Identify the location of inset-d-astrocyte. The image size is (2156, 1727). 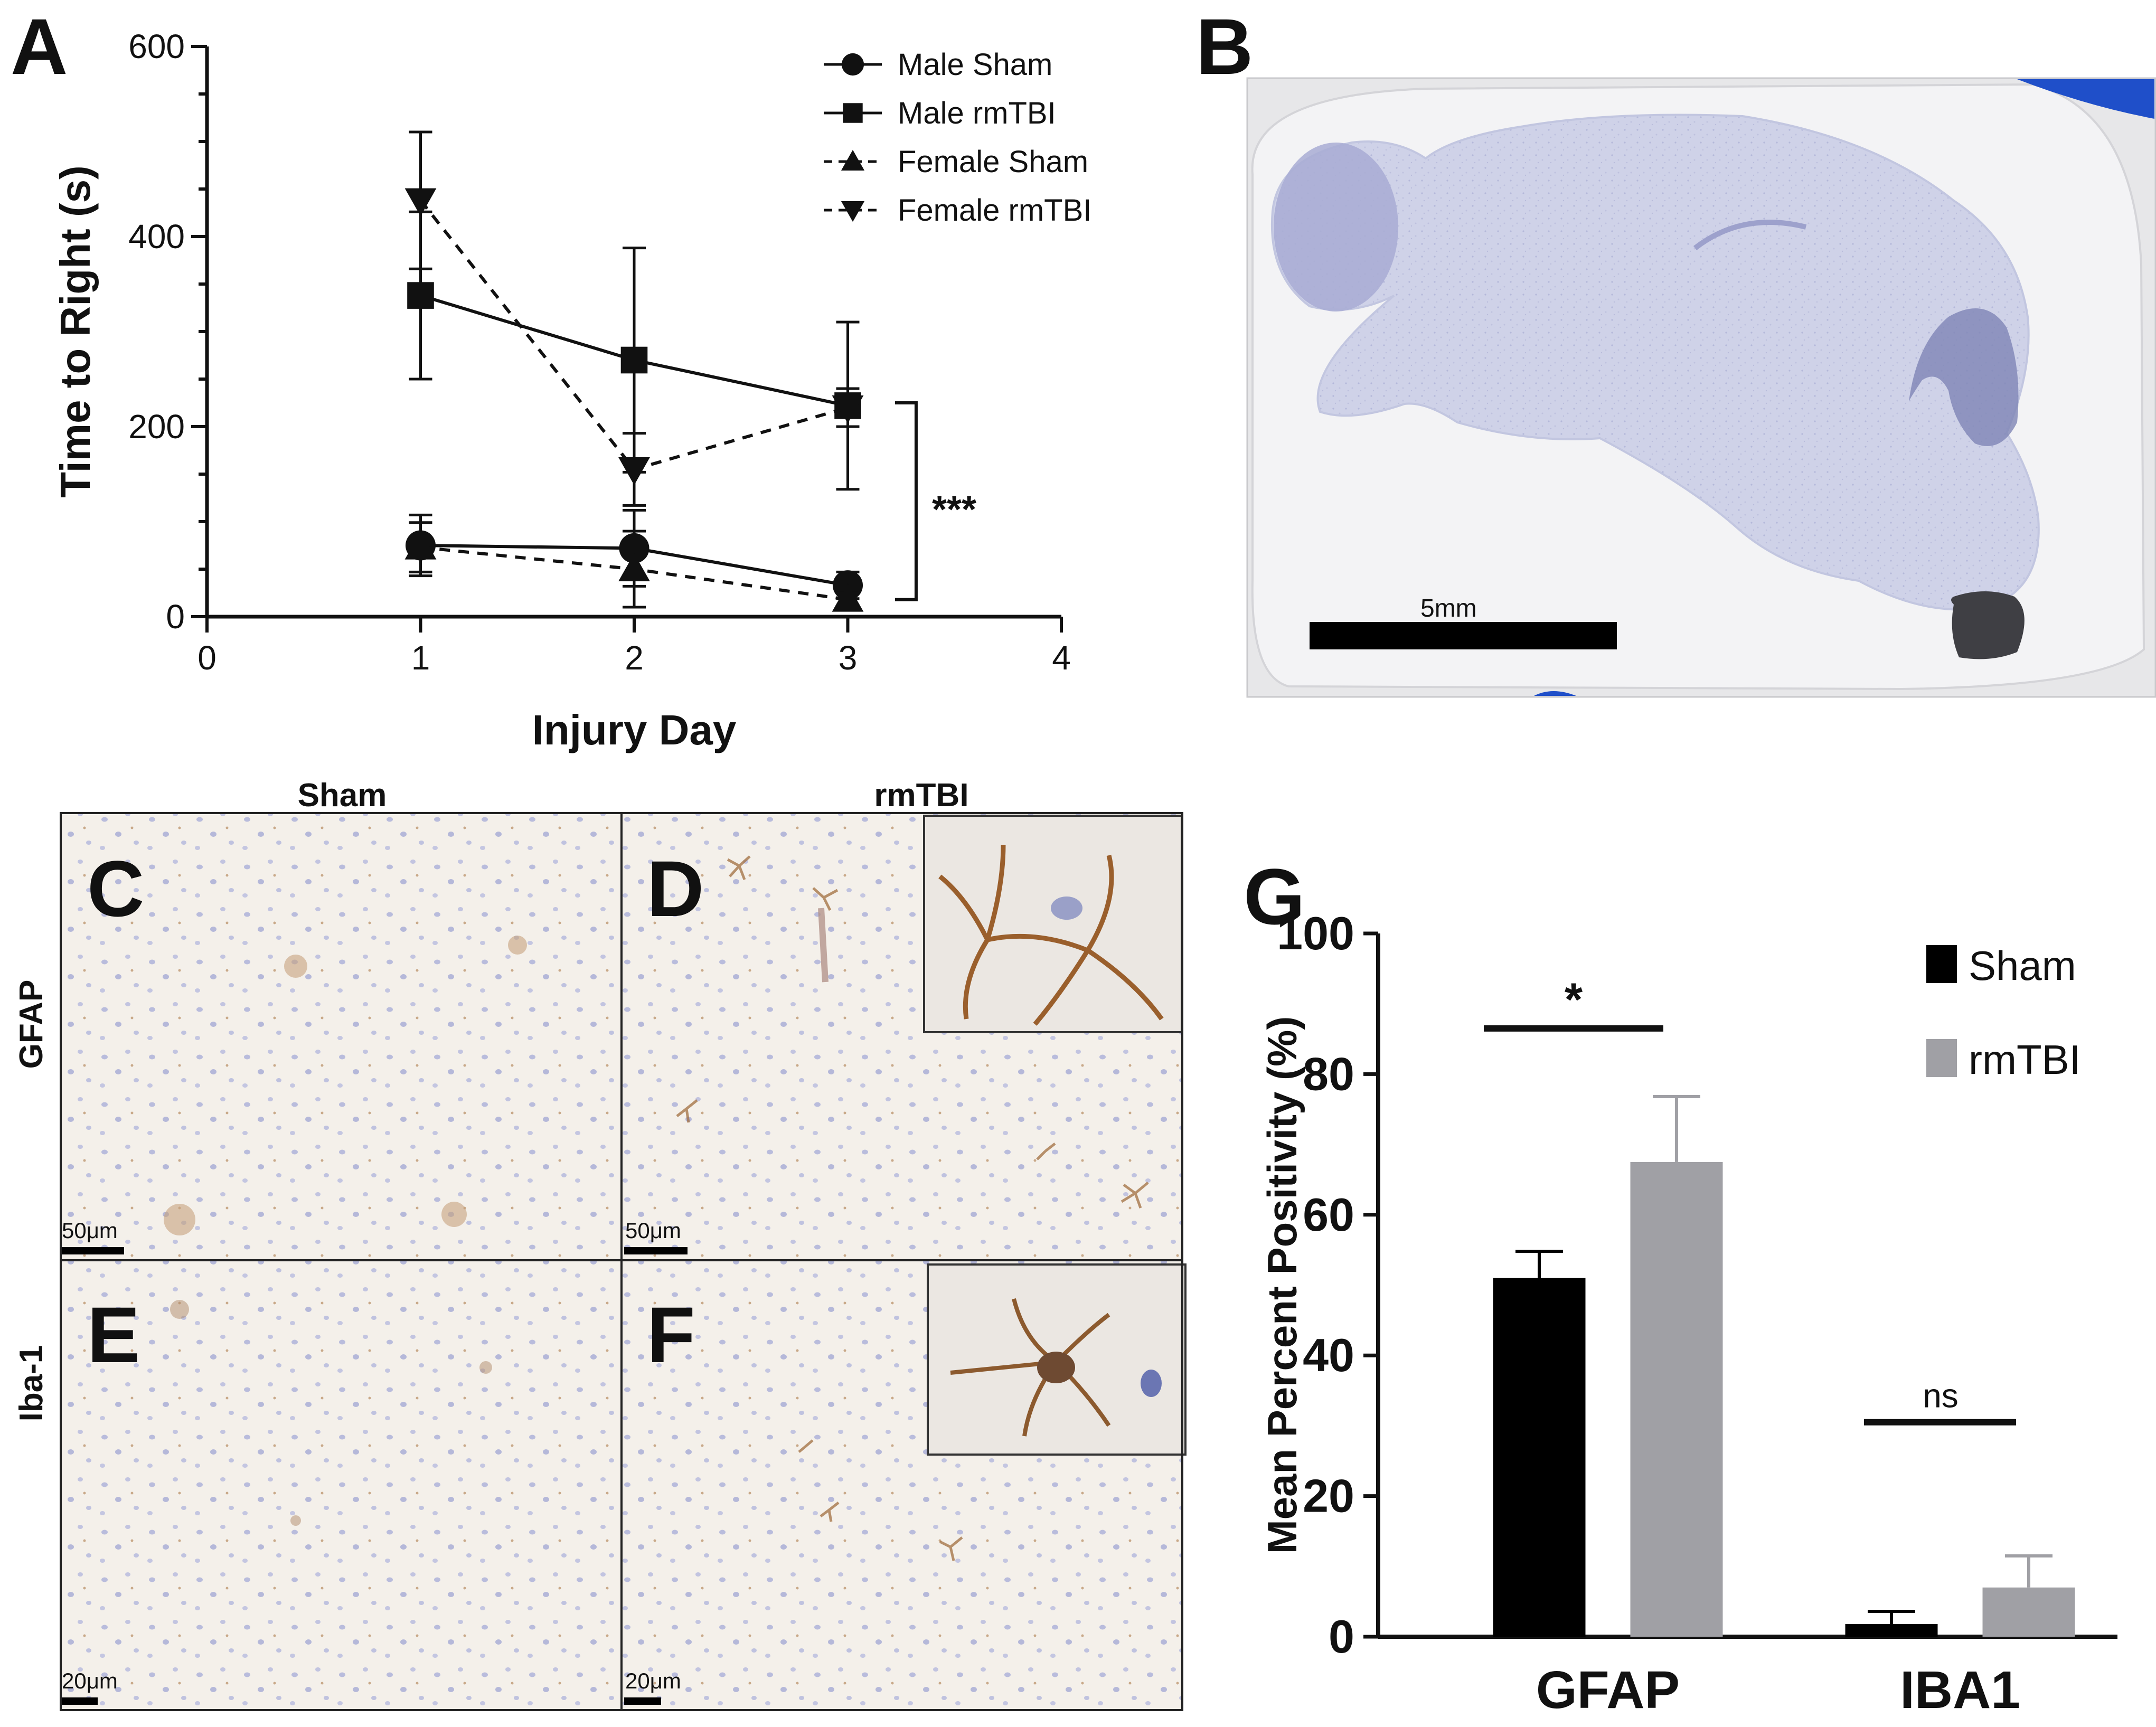
(1051, 935).